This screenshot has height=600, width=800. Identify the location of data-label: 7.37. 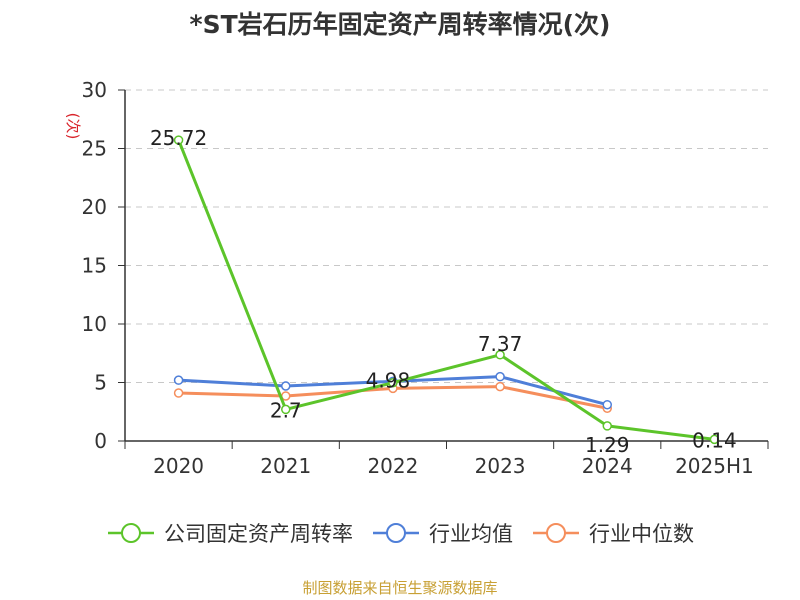
(500, 344).